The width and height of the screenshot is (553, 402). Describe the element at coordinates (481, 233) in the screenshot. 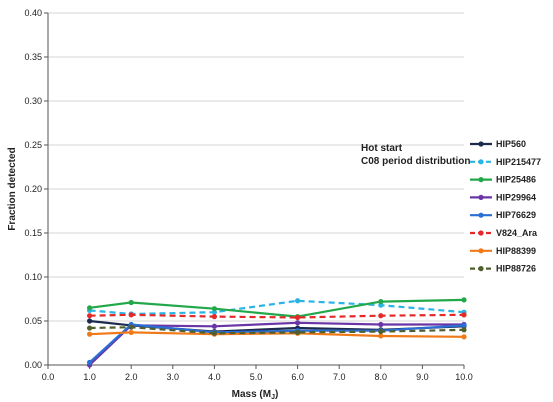

I see `legend-marker-v824-ara` at that location.